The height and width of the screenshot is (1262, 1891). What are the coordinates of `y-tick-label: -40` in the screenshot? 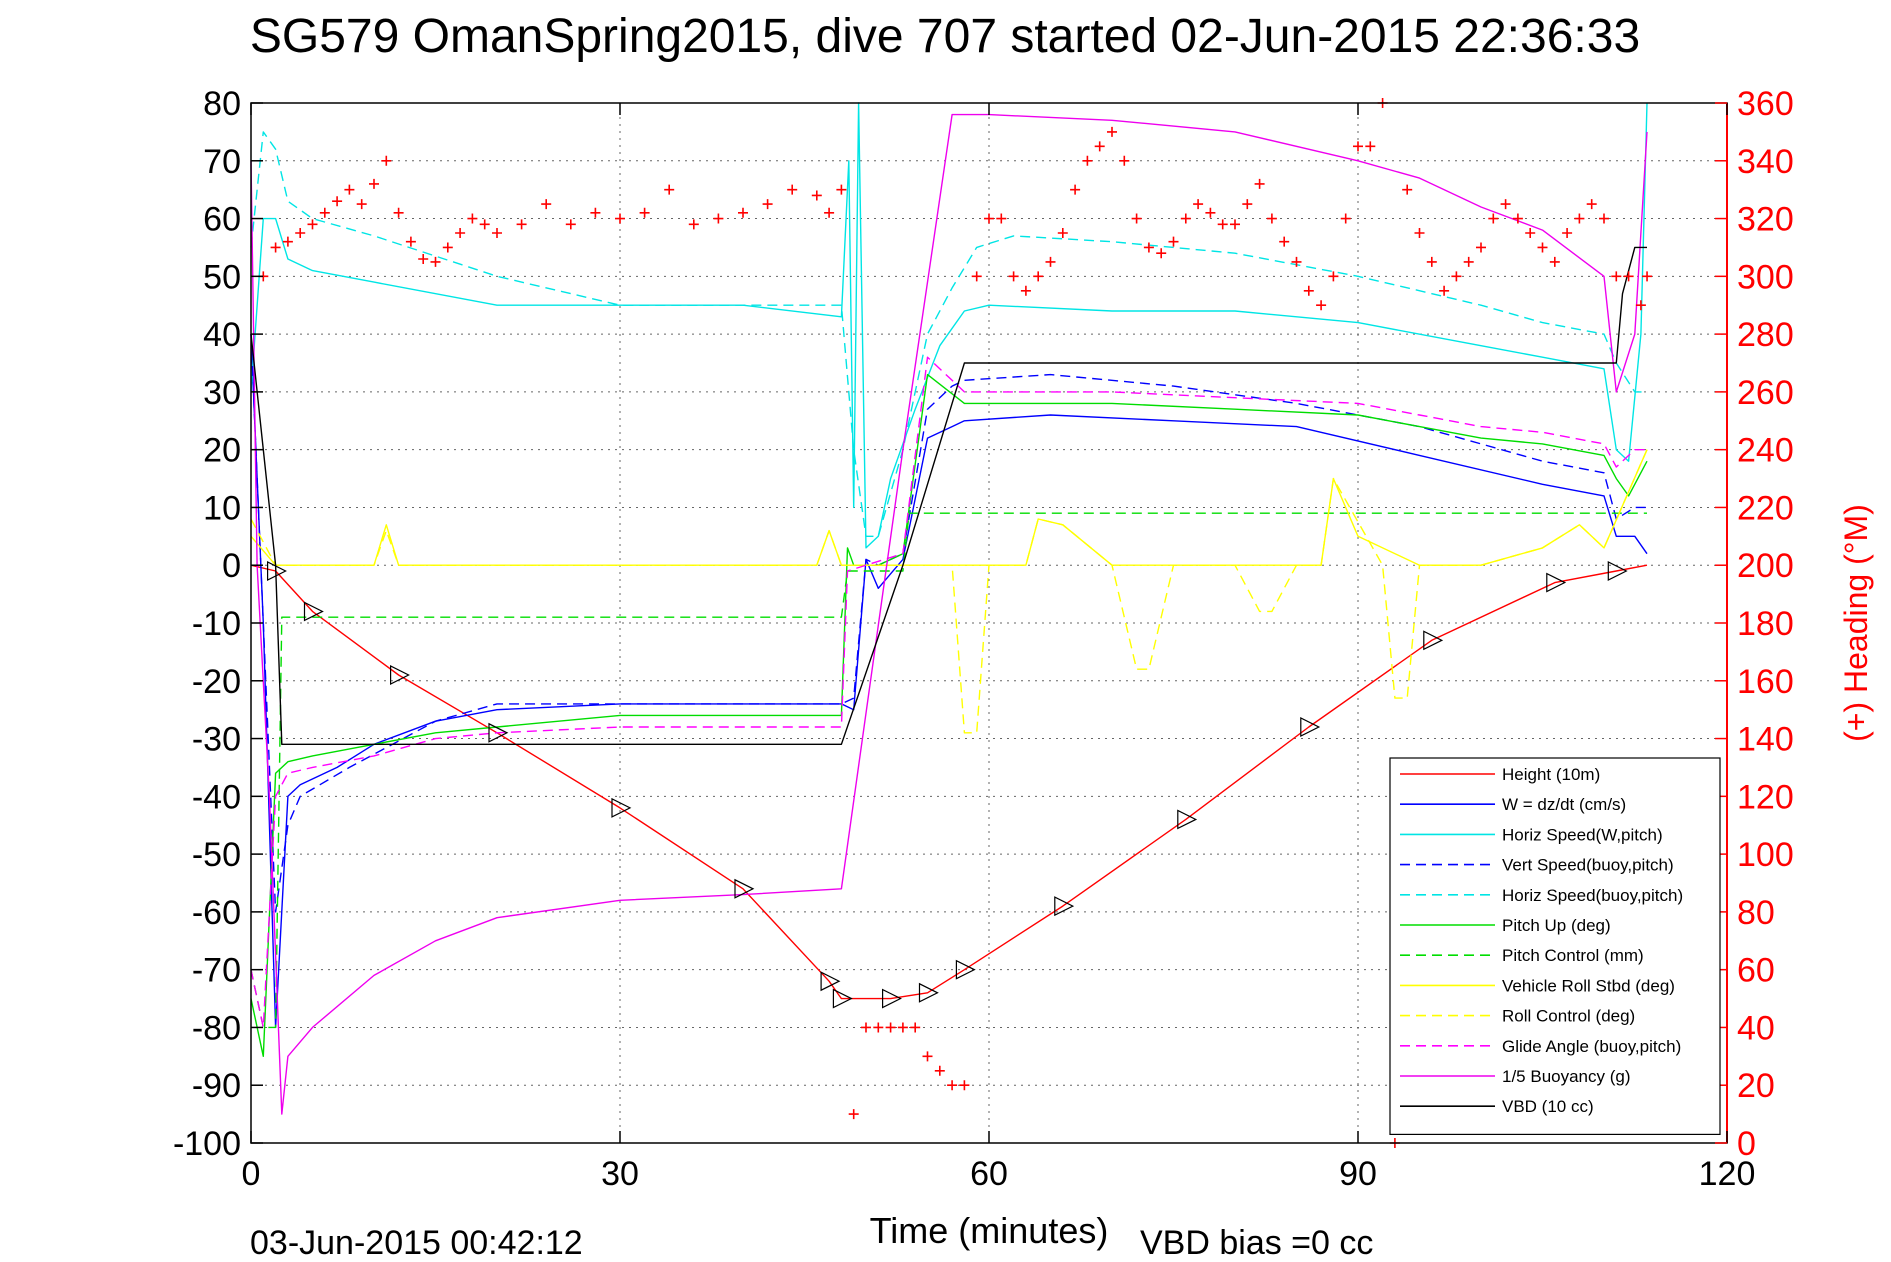 It's located at (216, 797).